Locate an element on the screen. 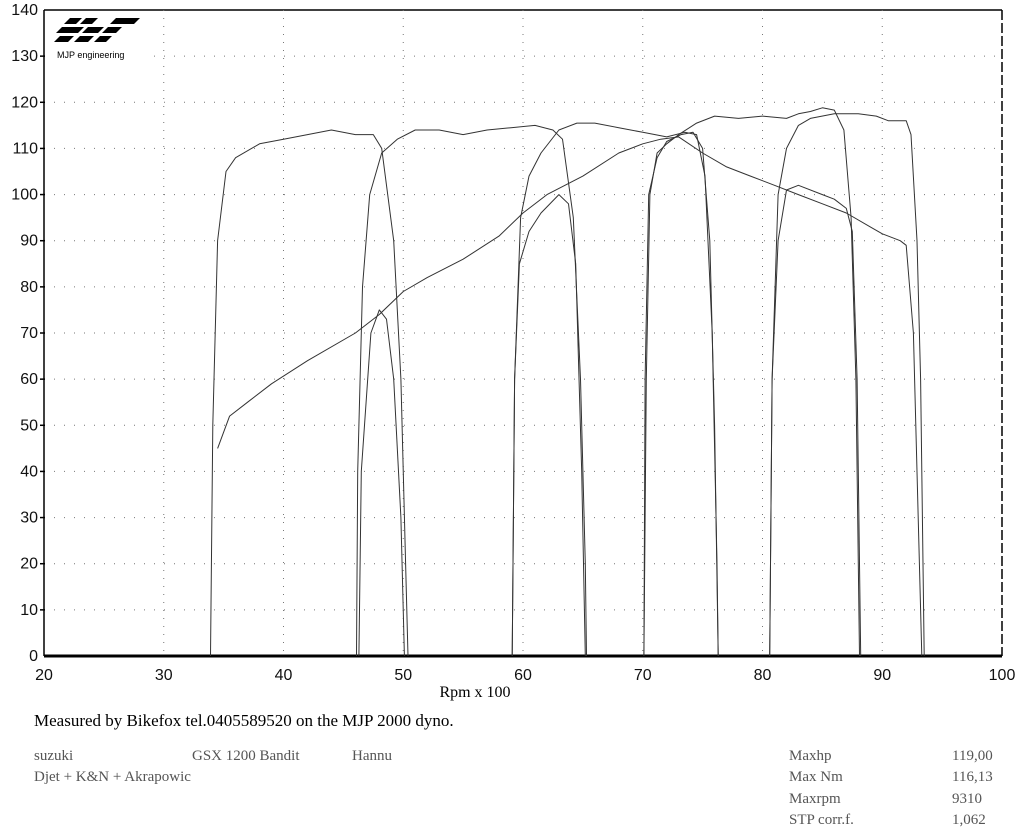  y-tick-label: 140 is located at coordinates (24, 10).